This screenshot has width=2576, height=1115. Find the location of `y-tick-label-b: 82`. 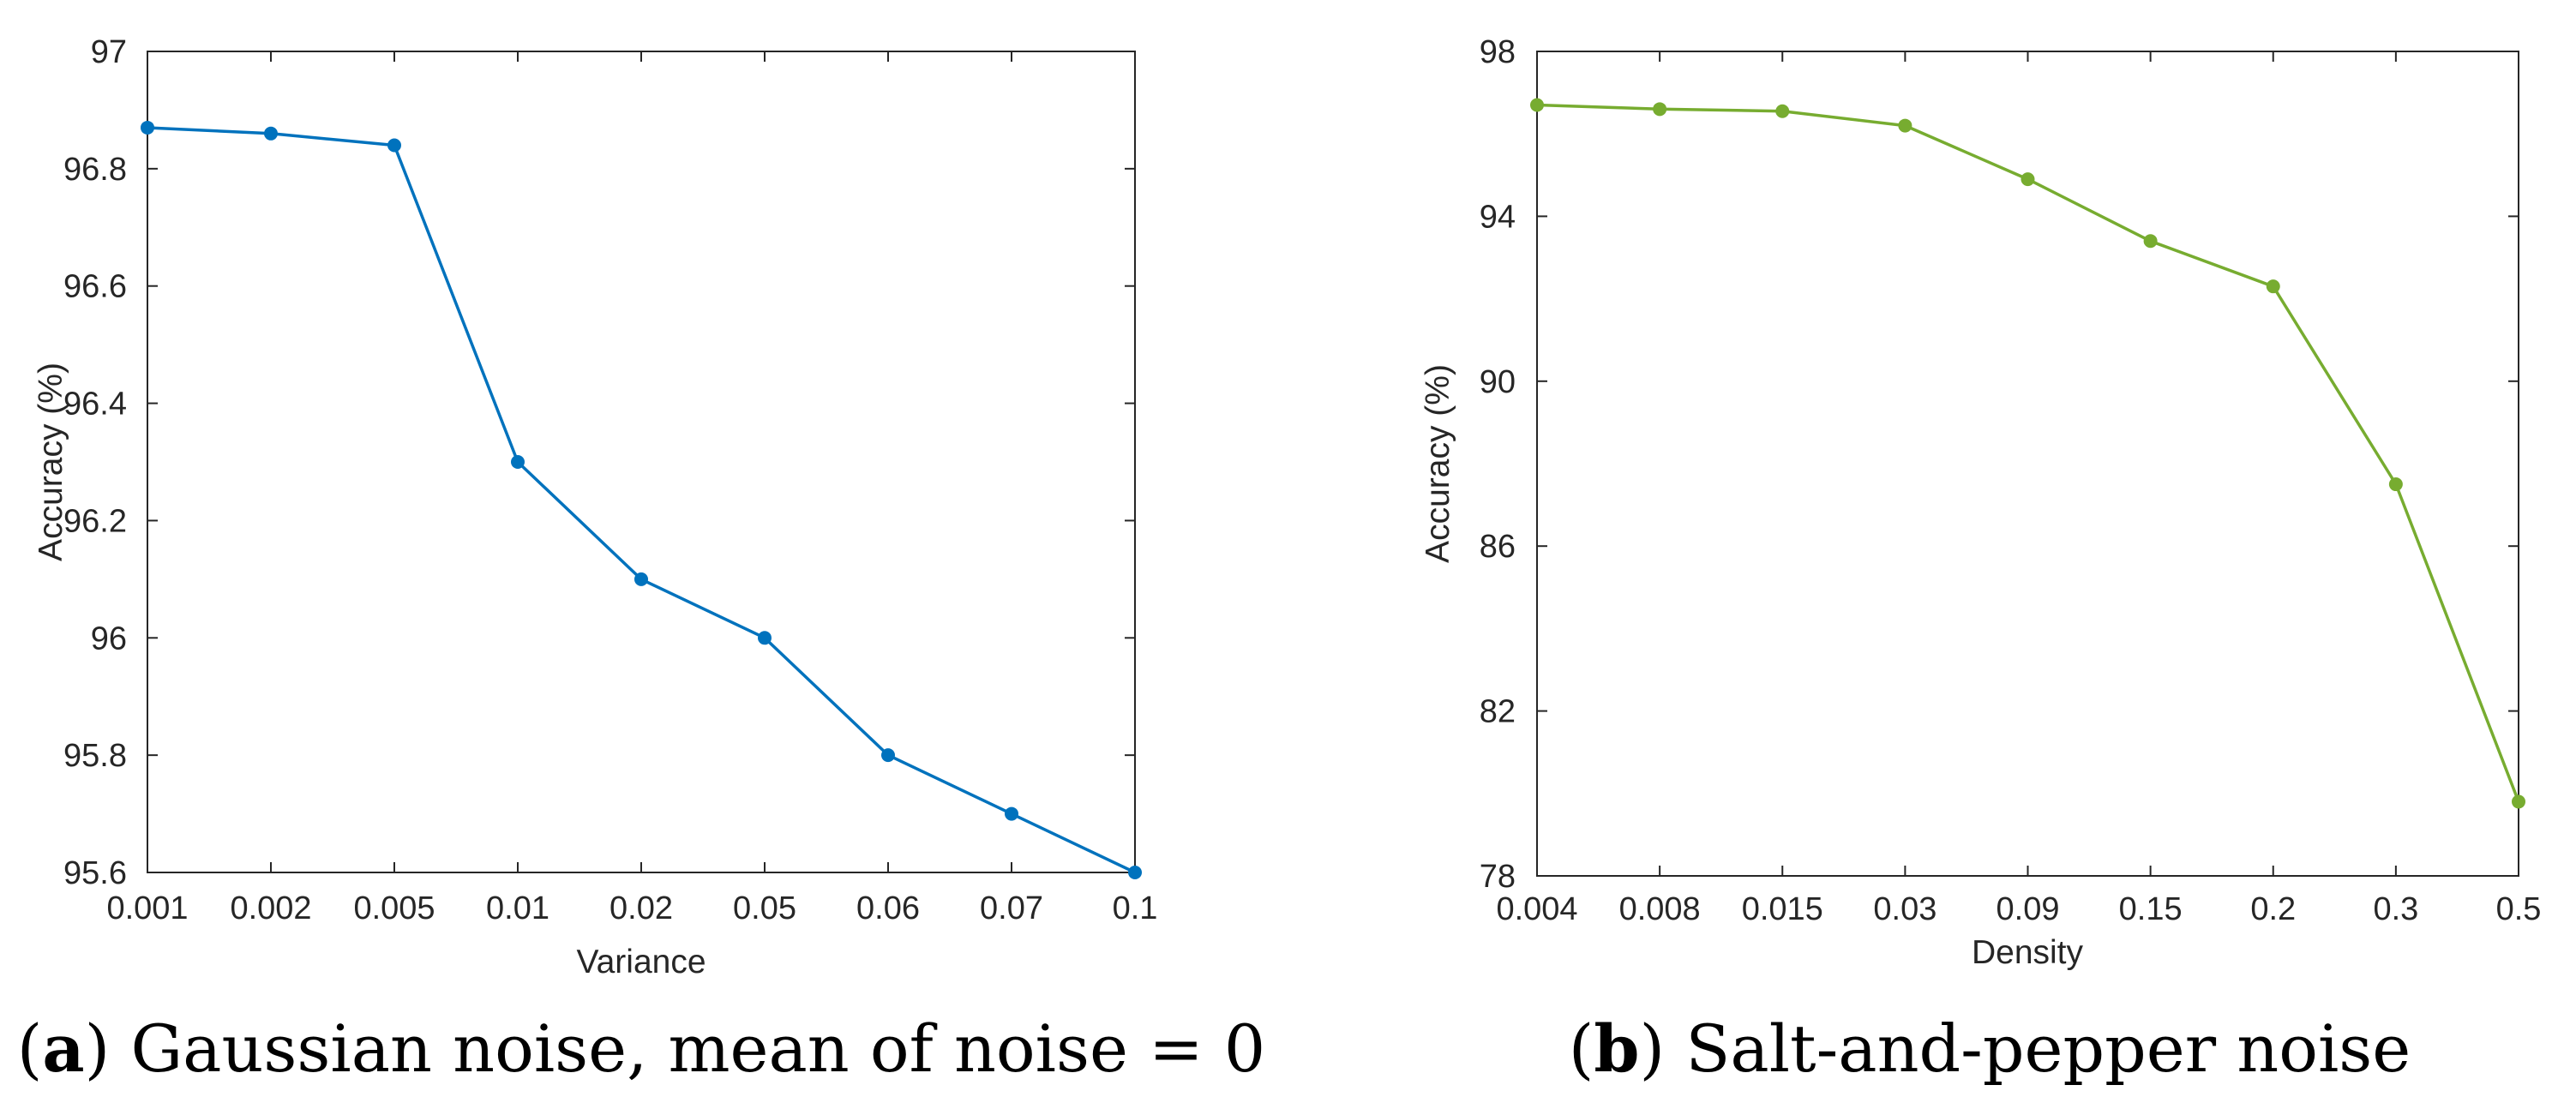

y-tick-label-b: 82 is located at coordinates (1498, 712).